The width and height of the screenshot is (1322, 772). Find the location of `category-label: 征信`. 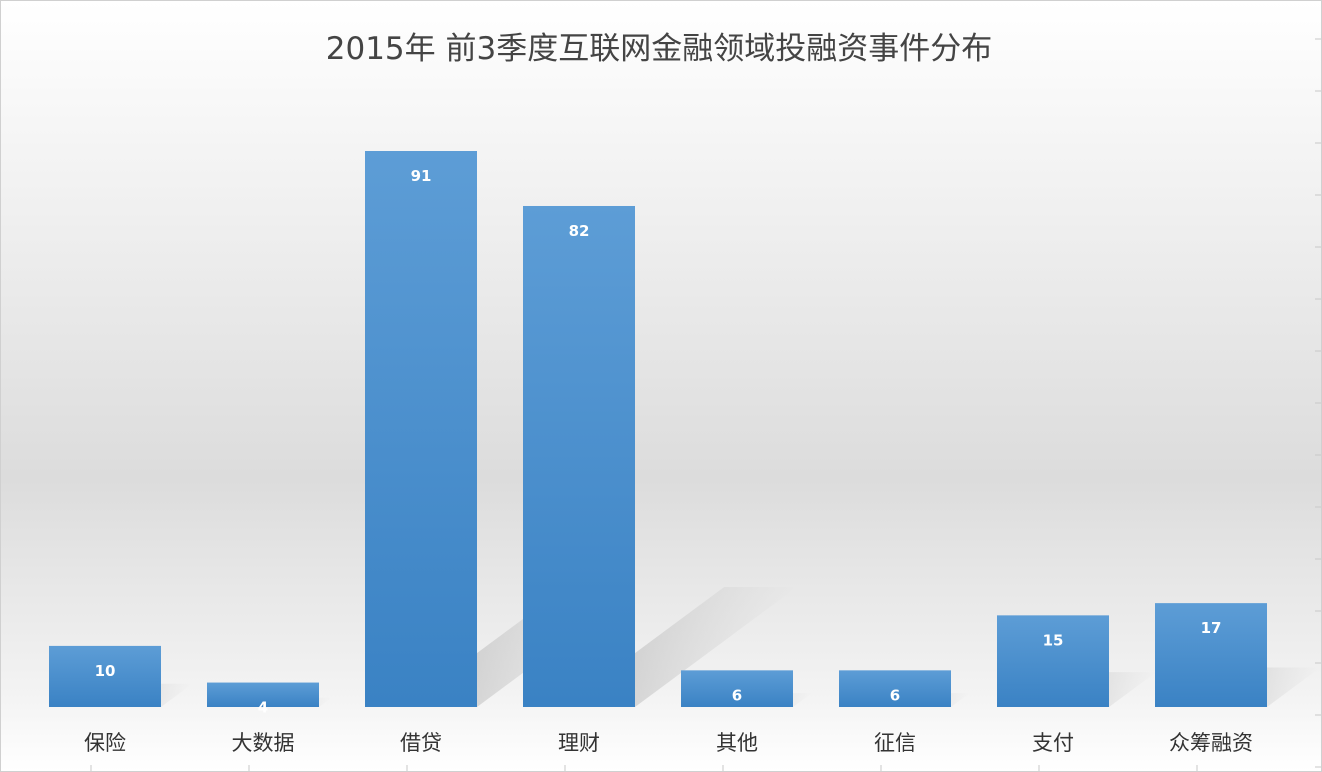

category-label: 征信 is located at coordinates (895, 743).